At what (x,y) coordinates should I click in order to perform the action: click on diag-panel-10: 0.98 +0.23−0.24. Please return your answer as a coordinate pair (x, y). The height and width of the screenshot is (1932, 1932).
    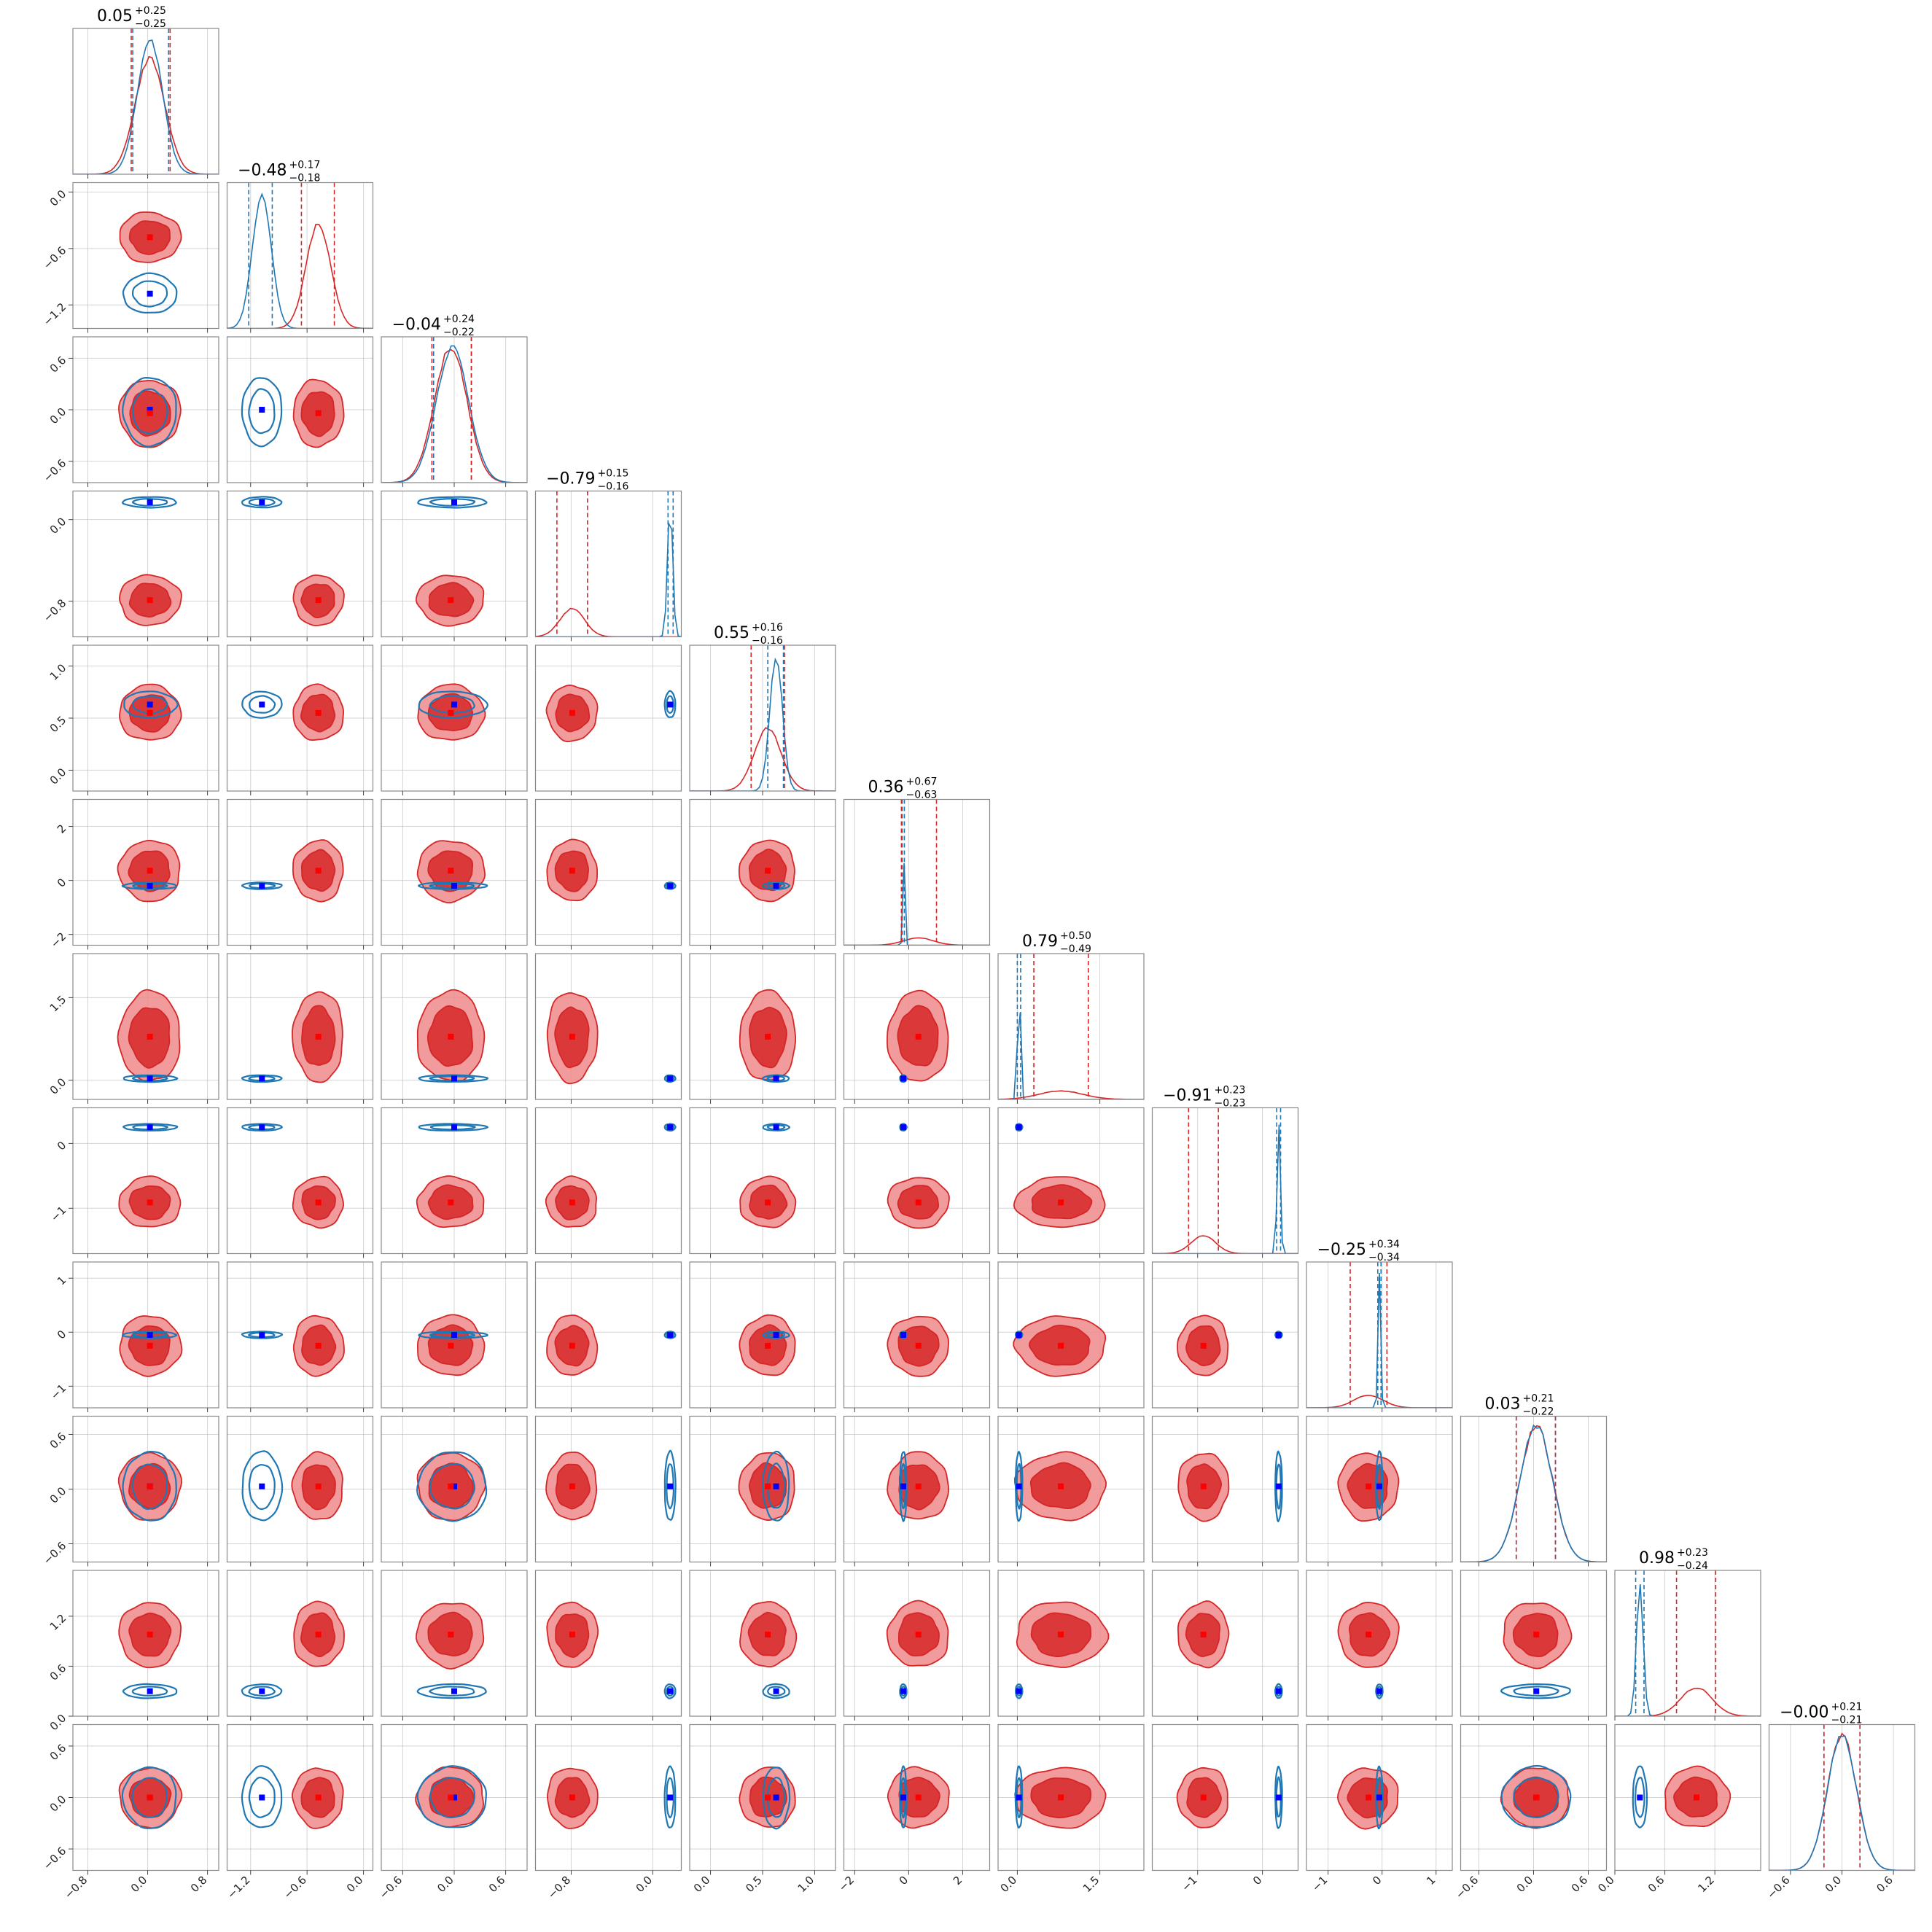
    Looking at the image, I should click on (1687, 1634).